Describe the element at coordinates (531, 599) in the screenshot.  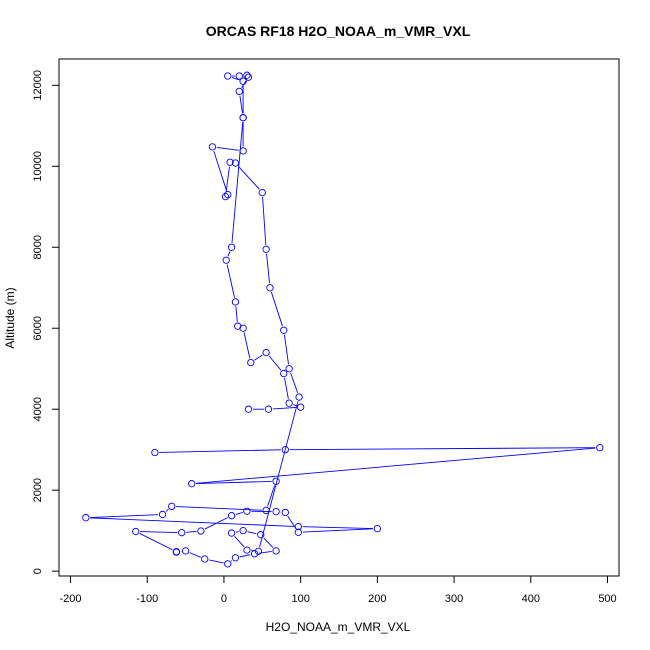
I see `x-tick-label: 400` at that location.